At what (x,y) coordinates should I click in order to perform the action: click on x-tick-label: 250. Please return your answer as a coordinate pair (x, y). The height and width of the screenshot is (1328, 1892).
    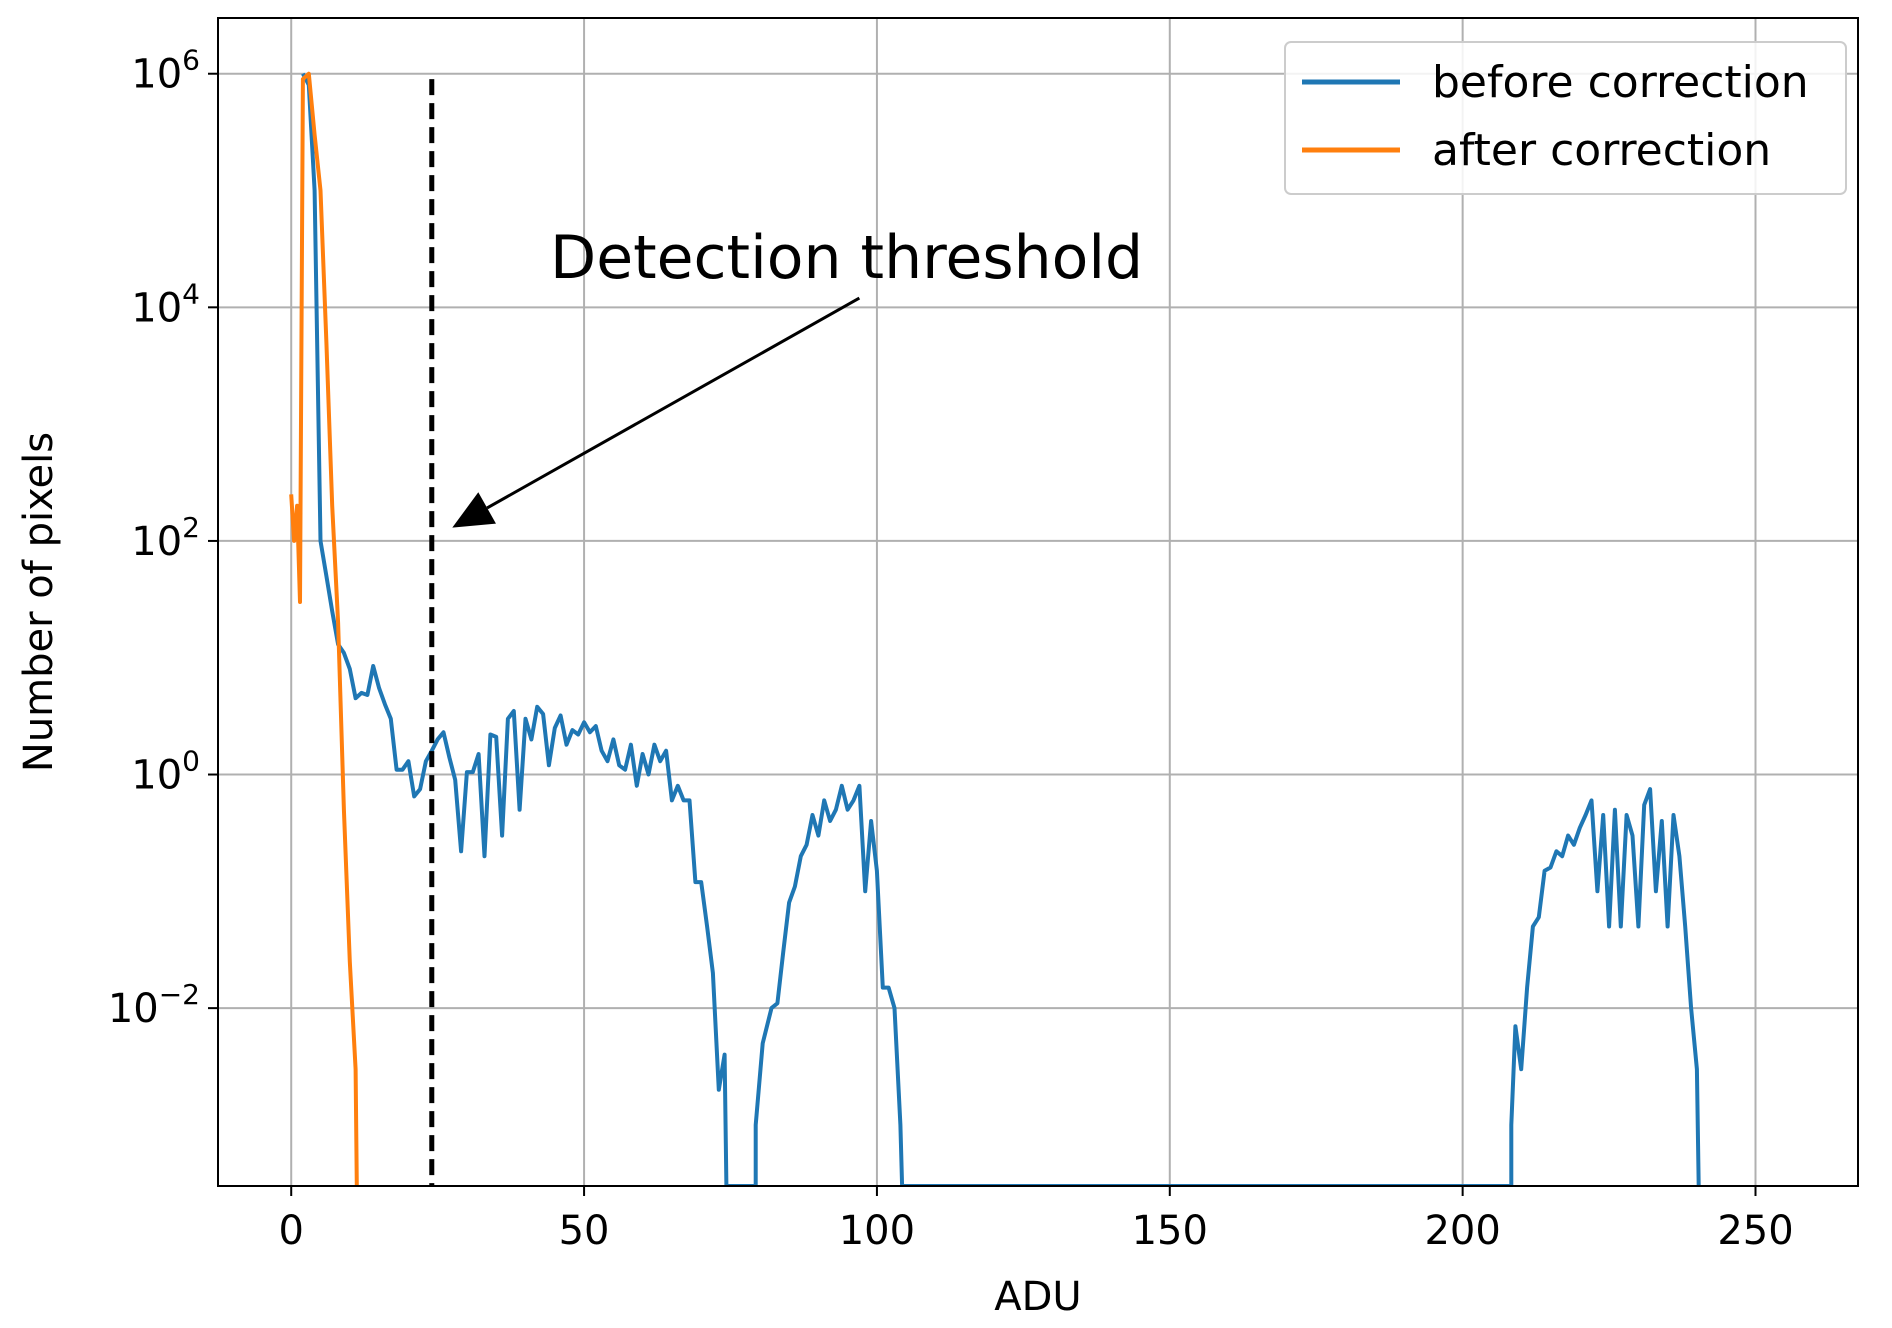
    Looking at the image, I should click on (1755, 1231).